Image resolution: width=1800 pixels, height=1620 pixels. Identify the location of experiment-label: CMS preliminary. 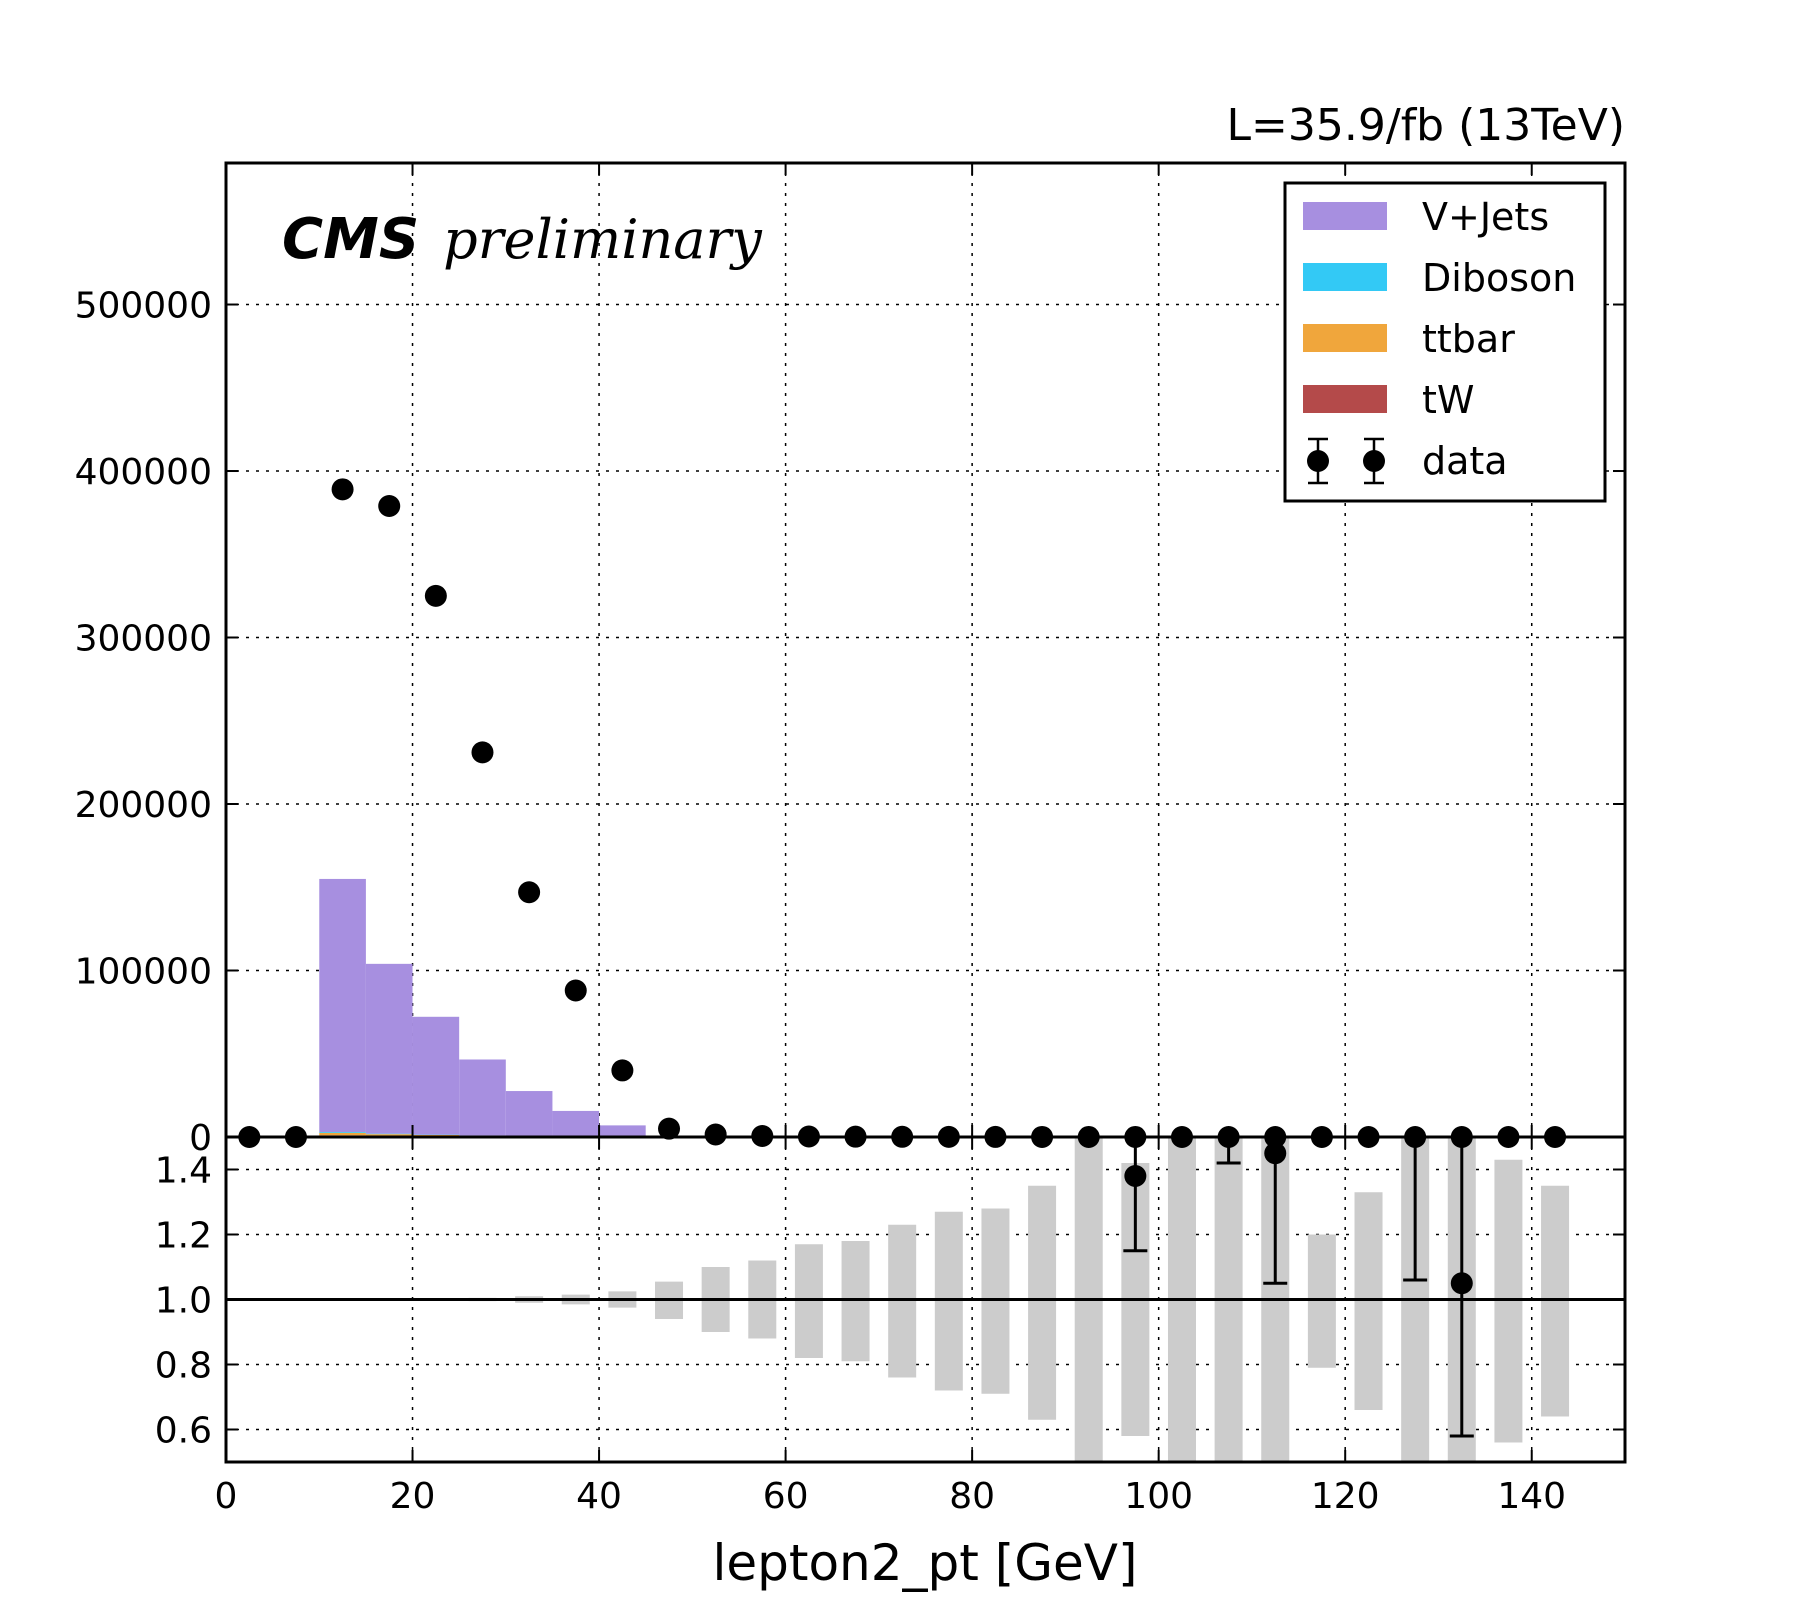
(522, 239).